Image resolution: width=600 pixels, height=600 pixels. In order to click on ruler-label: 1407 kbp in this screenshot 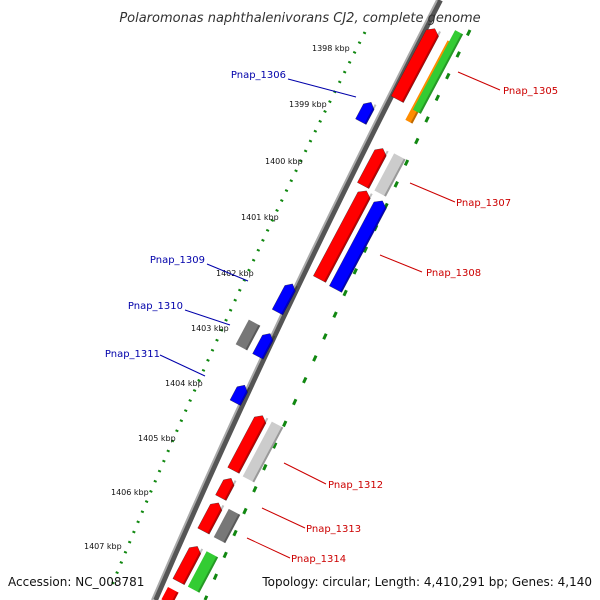, I will do `click(103, 546)`.